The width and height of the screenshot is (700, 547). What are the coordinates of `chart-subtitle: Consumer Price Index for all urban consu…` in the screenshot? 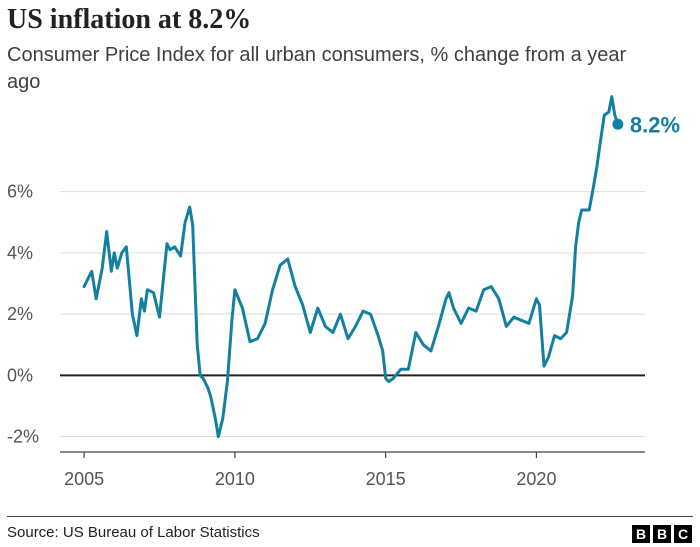 It's located at (317, 68).